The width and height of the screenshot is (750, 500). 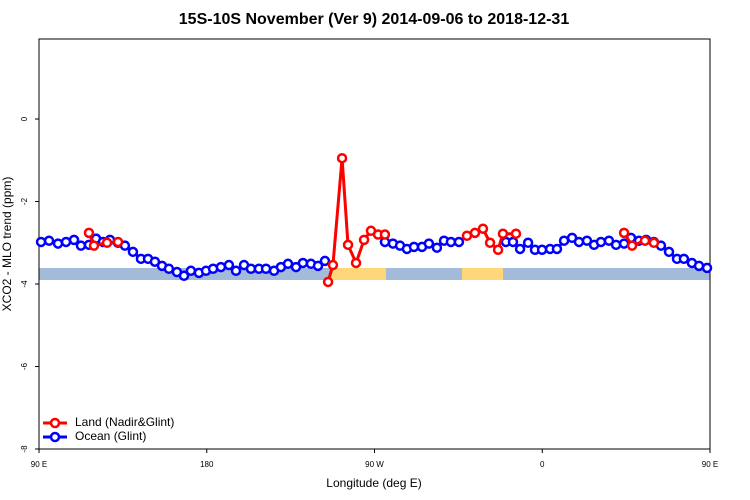 I want to click on y-tick-label: -2, so click(x=24, y=201).